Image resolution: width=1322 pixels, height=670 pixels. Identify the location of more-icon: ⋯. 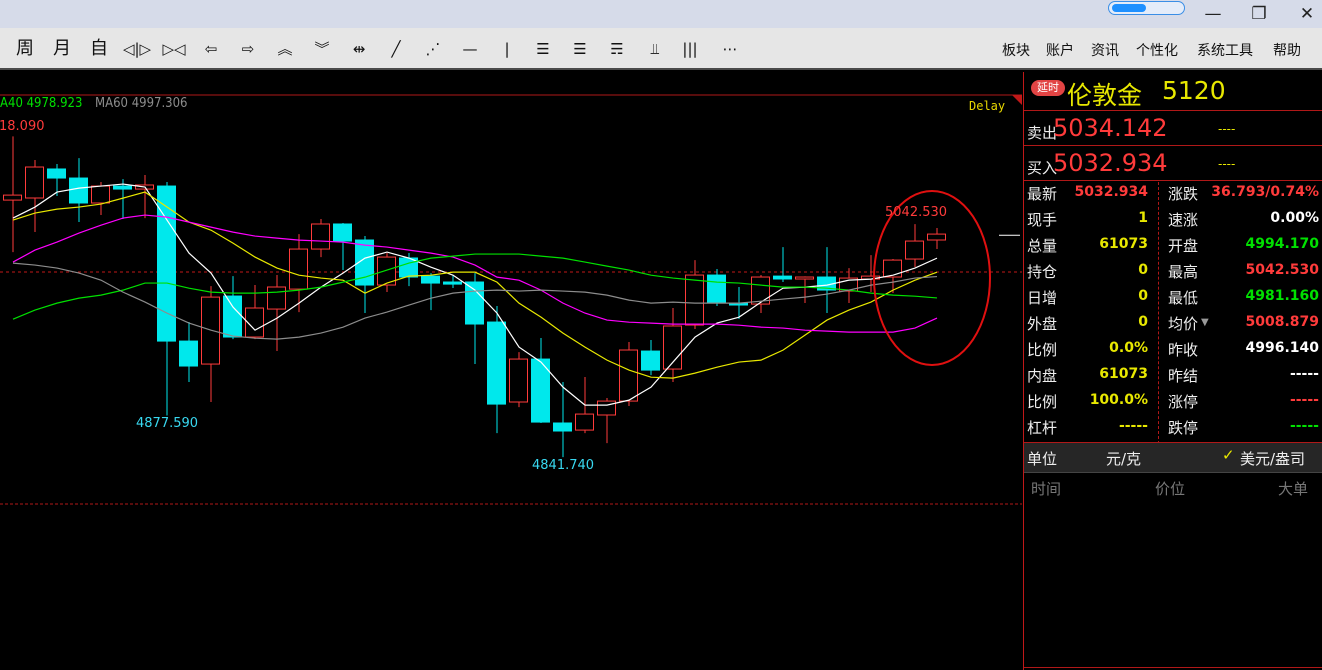
(730, 49).